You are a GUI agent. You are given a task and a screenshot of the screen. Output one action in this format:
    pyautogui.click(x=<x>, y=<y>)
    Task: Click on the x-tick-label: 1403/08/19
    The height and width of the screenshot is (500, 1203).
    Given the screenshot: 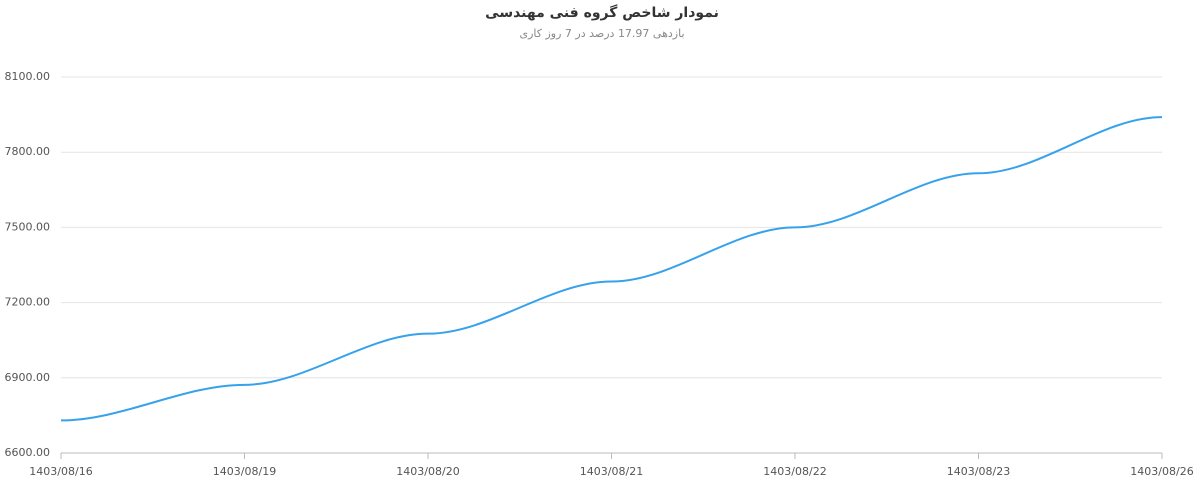 What is the action you would take?
    pyautogui.click(x=244, y=471)
    